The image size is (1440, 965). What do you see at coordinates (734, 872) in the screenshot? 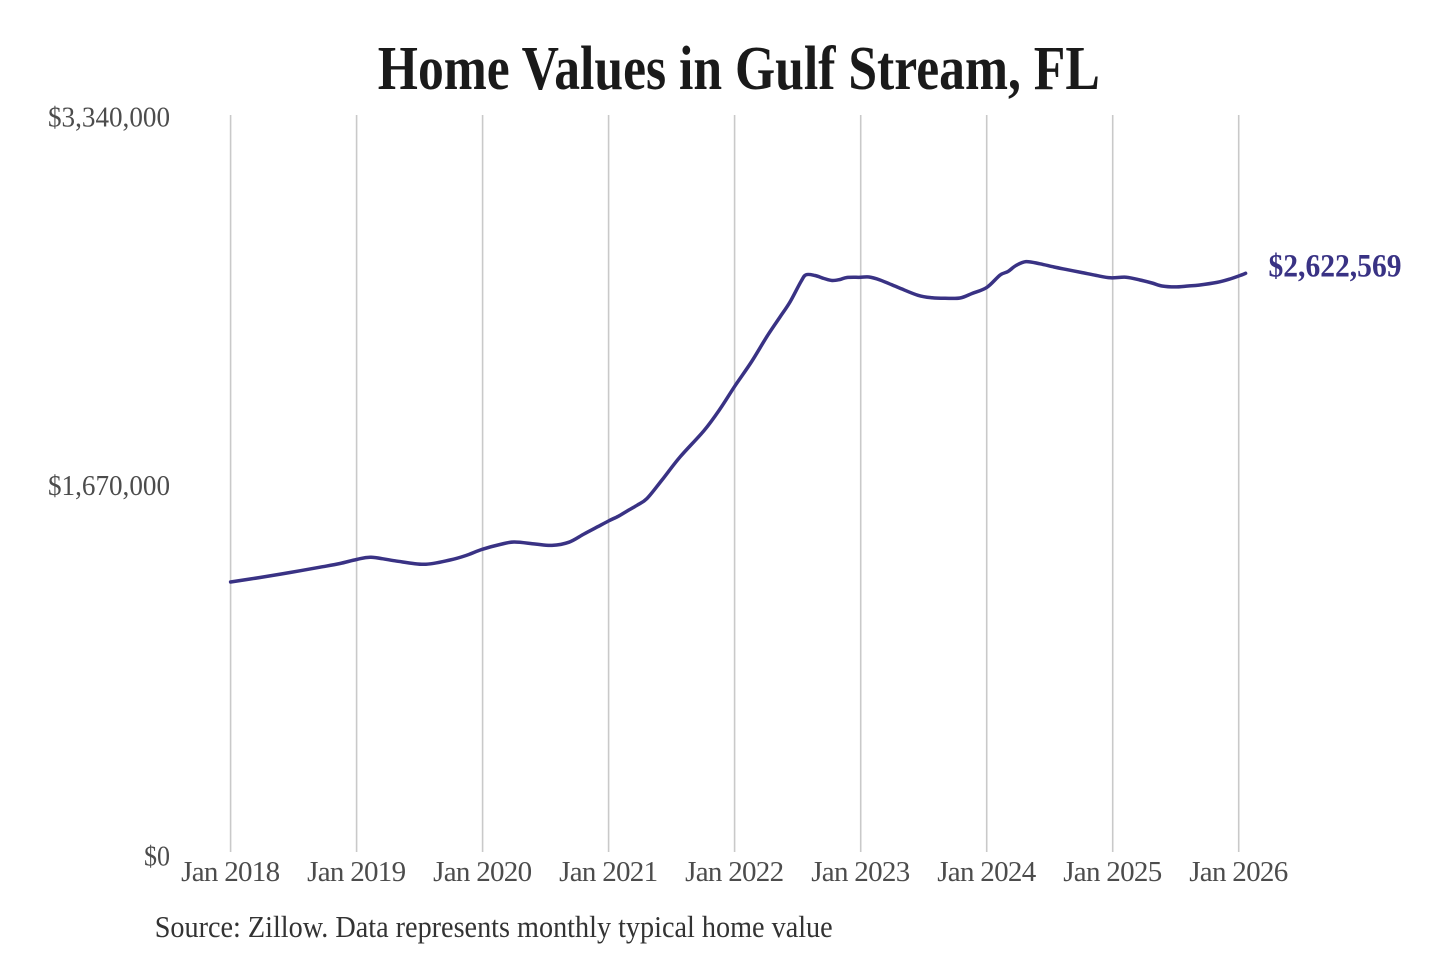
I see `svg-text: Jan 2022` at bounding box center [734, 872].